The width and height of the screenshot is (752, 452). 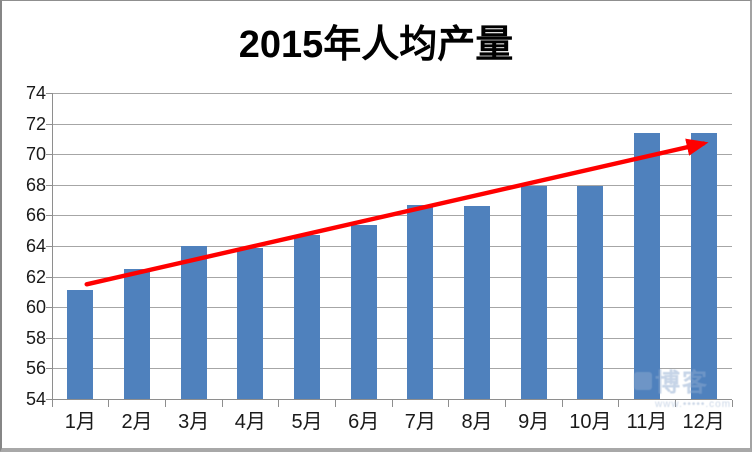 What do you see at coordinates (477, 422) in the screenshot?
I see `x-axis-label-8月: 8月` at bounding box center [477, 422].